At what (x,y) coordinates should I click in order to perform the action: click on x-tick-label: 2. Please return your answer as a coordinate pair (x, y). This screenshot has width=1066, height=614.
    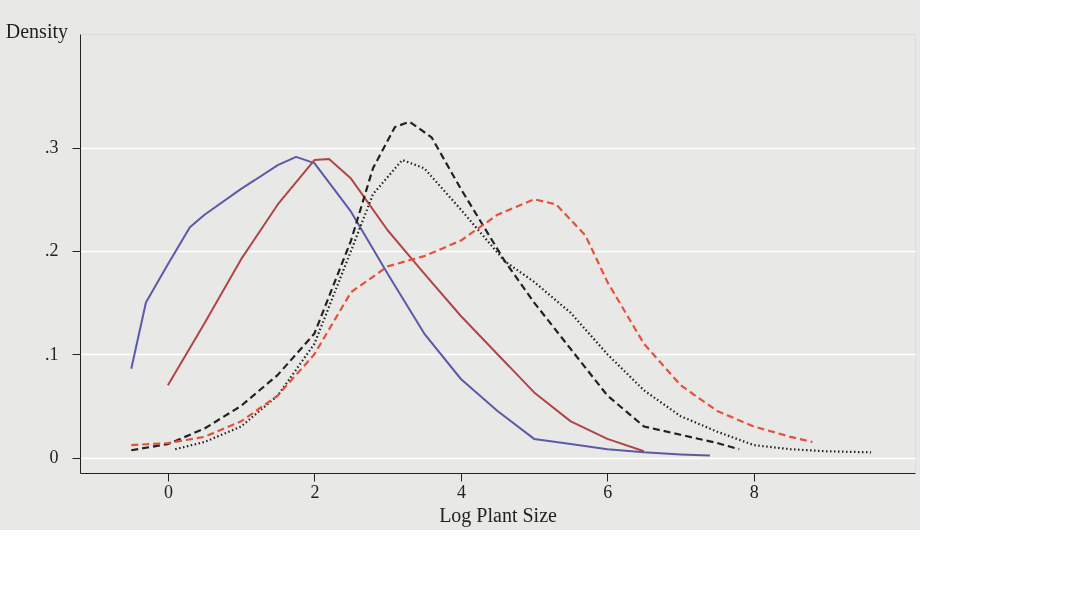
    Looking at the image, I should click on (315, 491).